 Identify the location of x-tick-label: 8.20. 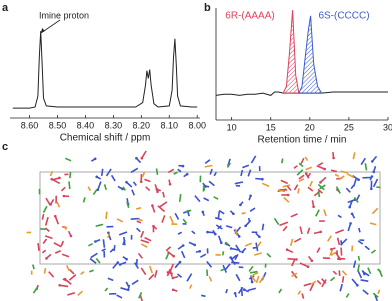
(142, 125).